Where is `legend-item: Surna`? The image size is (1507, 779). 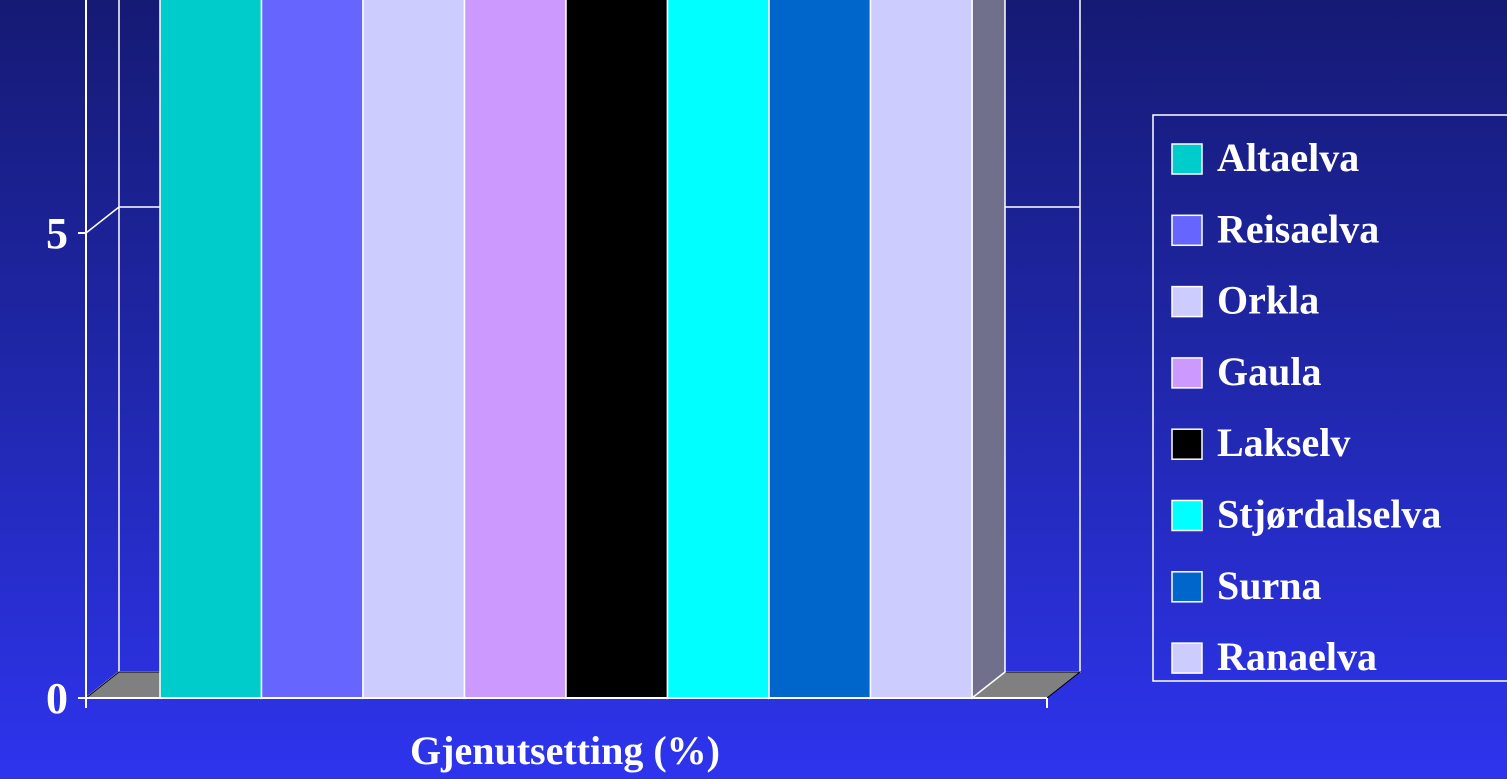
legend-item: Surna is located at coordinates (1246, 585).